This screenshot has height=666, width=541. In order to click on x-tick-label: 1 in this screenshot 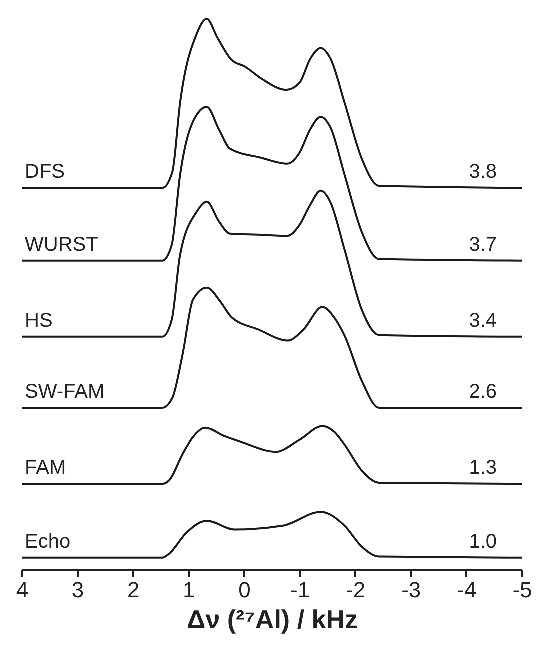, I will do `click(189, 590)`.